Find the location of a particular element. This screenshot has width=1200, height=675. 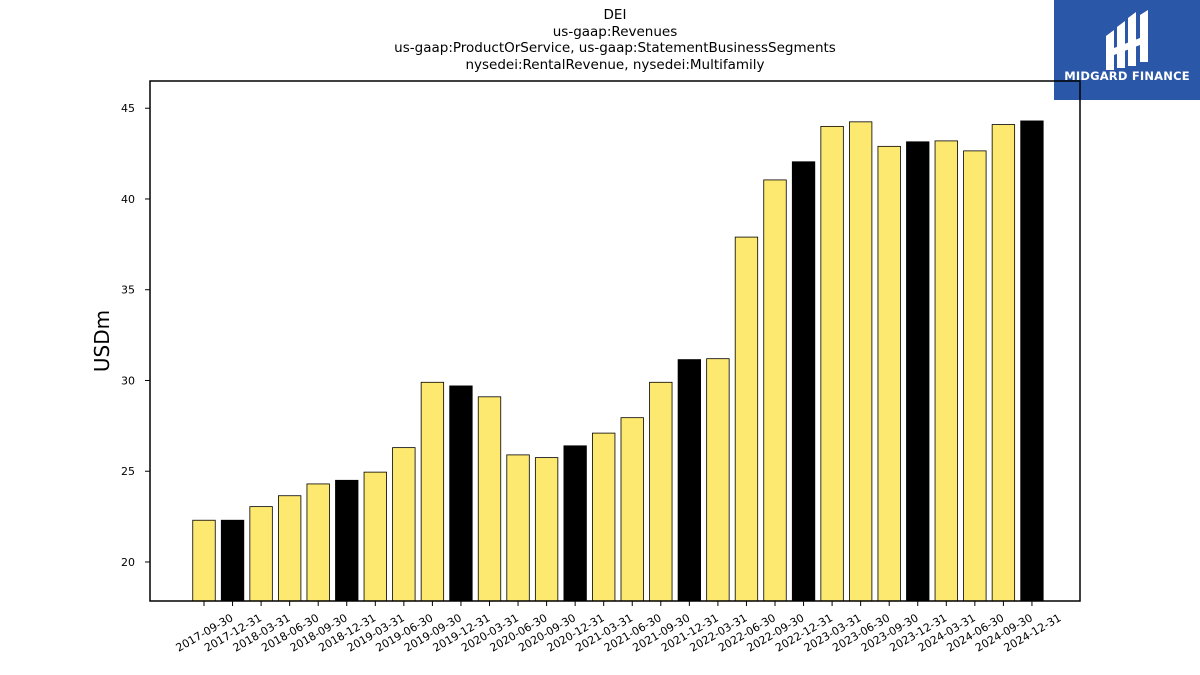

y-tick-label-20: 20 is located at coordinates (128, 562).